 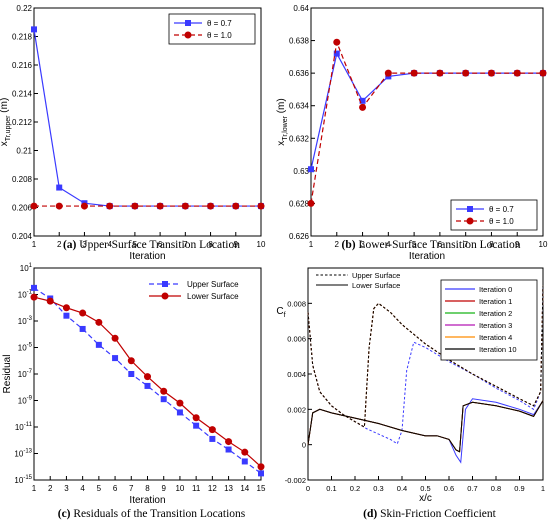 What do you see at coordinates (244, 488) in the screenshot?
I see `c-xtick-label: 14` at bounding box center [244, 488].